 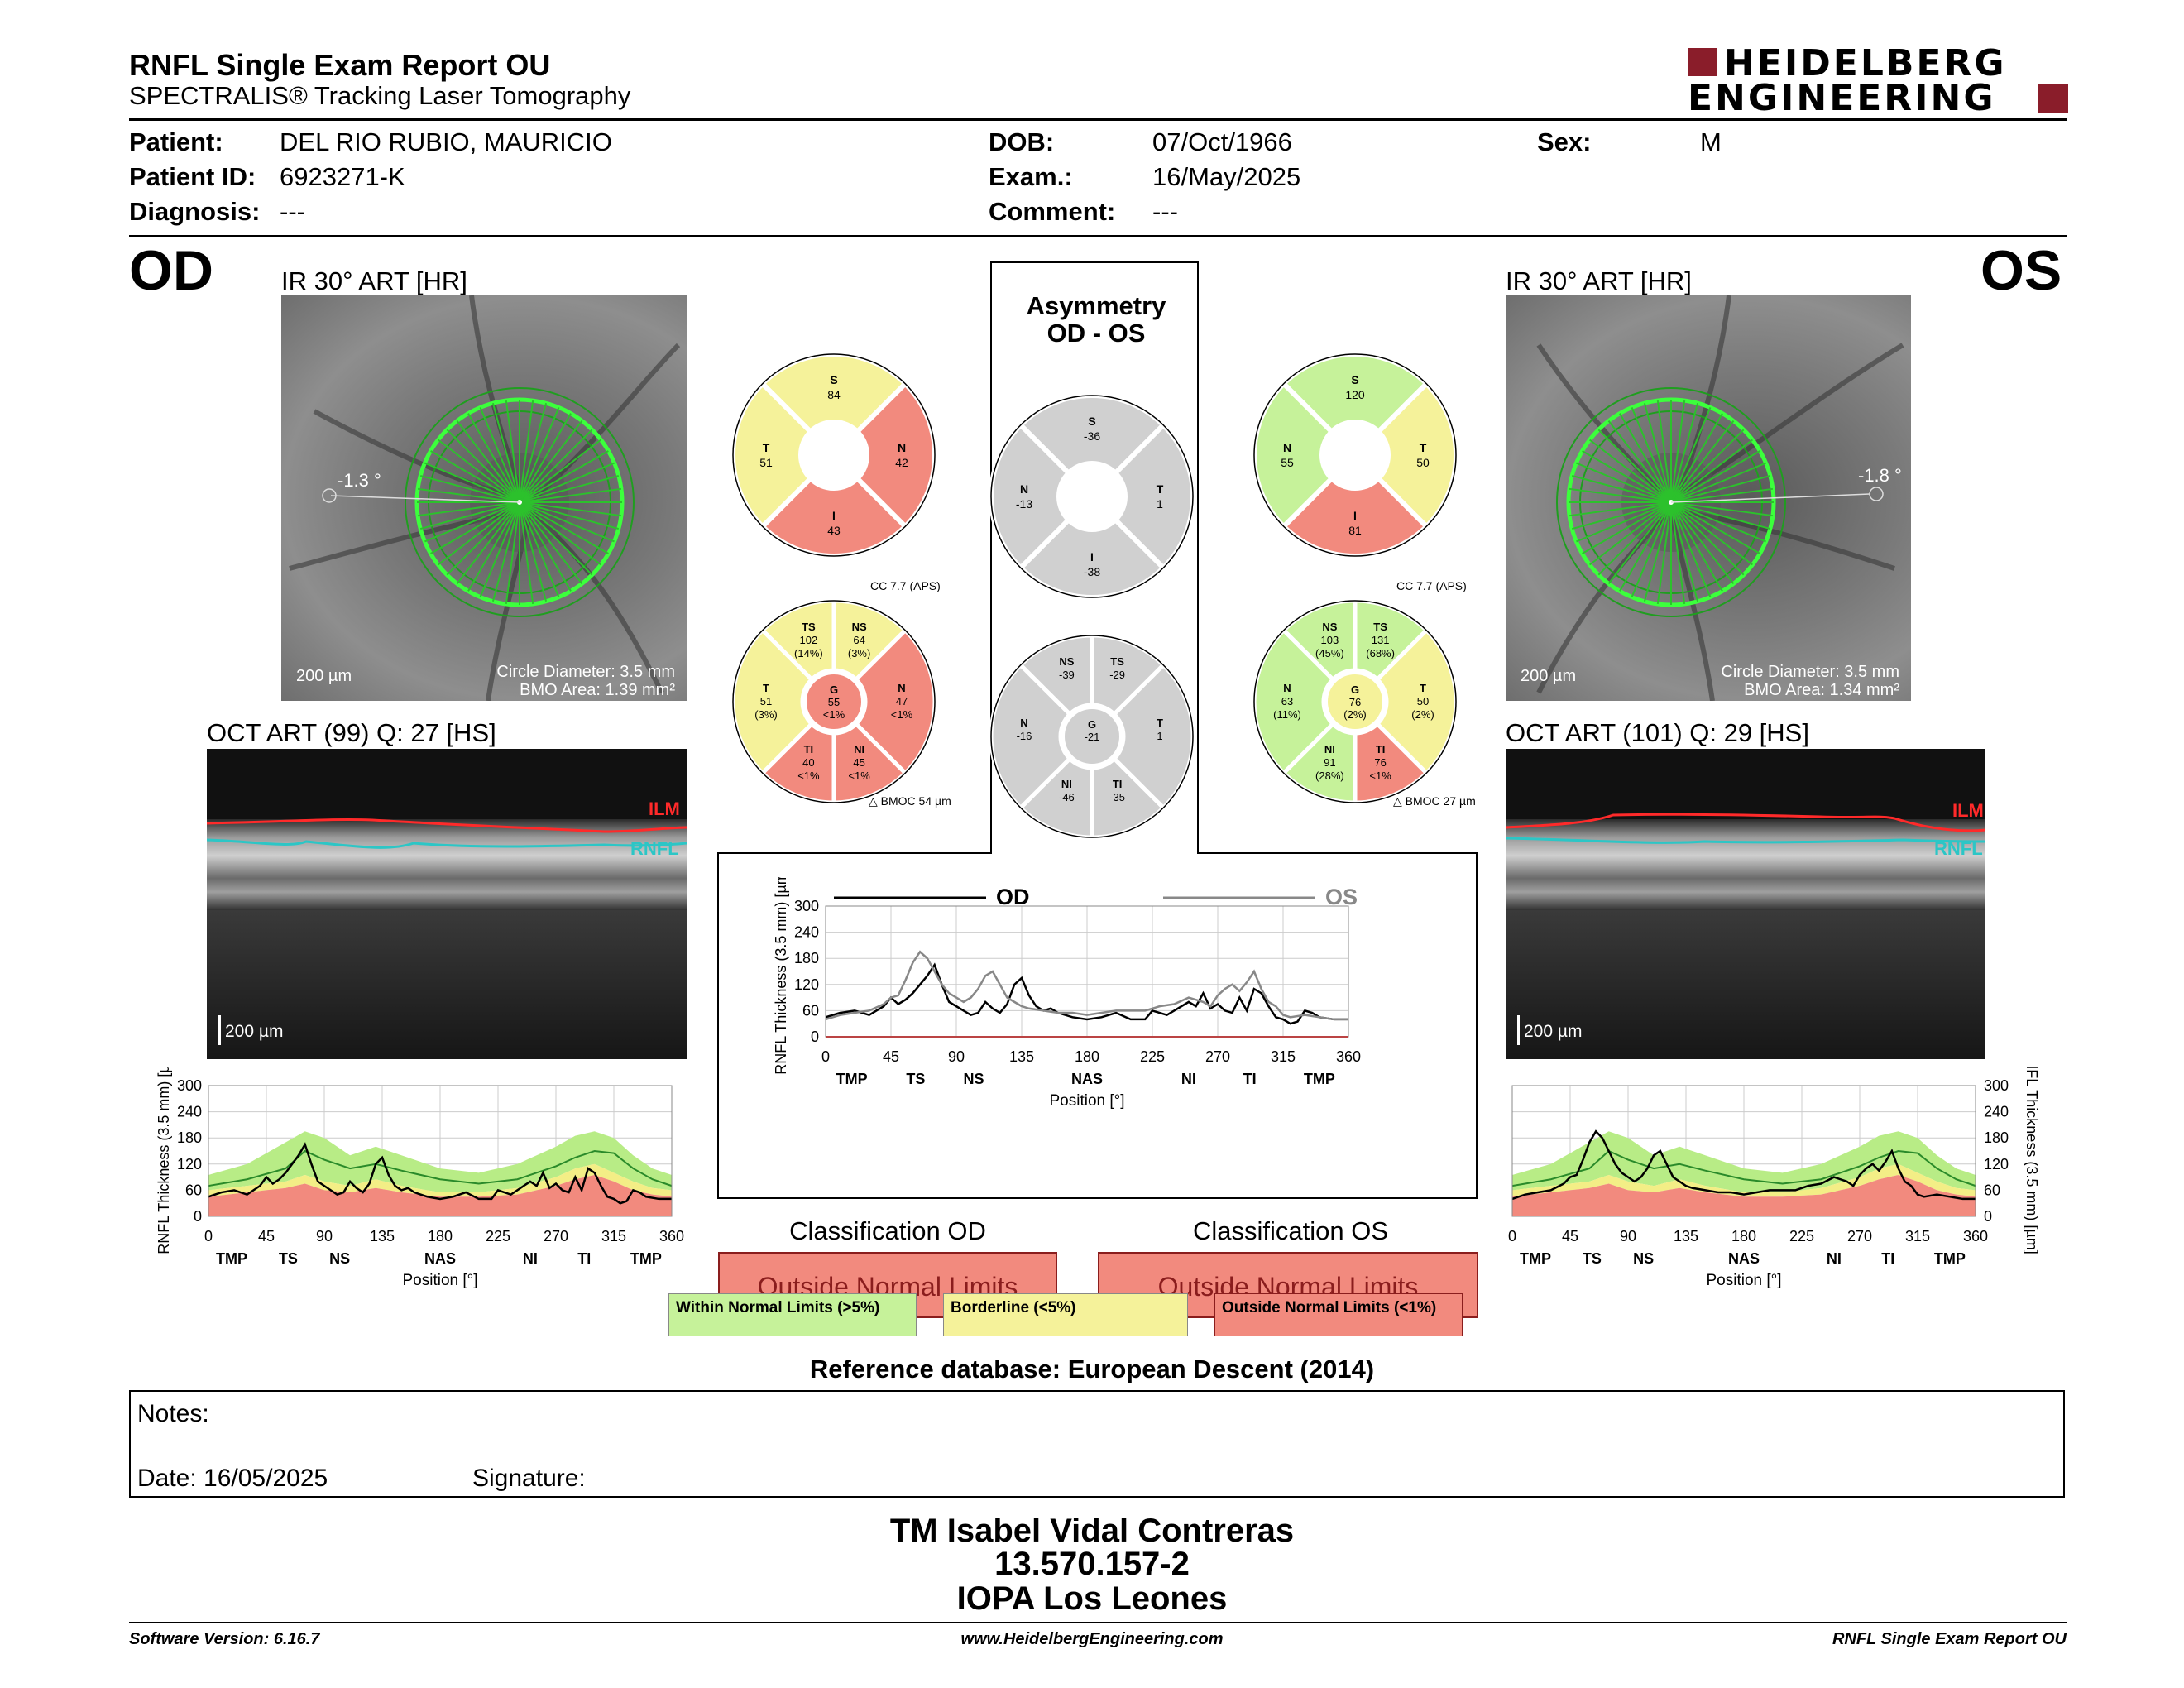 What do you see at coordinates (2021, 270) in the screenshot?
I see `os-eye-label: OS` at bounding box center [2021, 270].